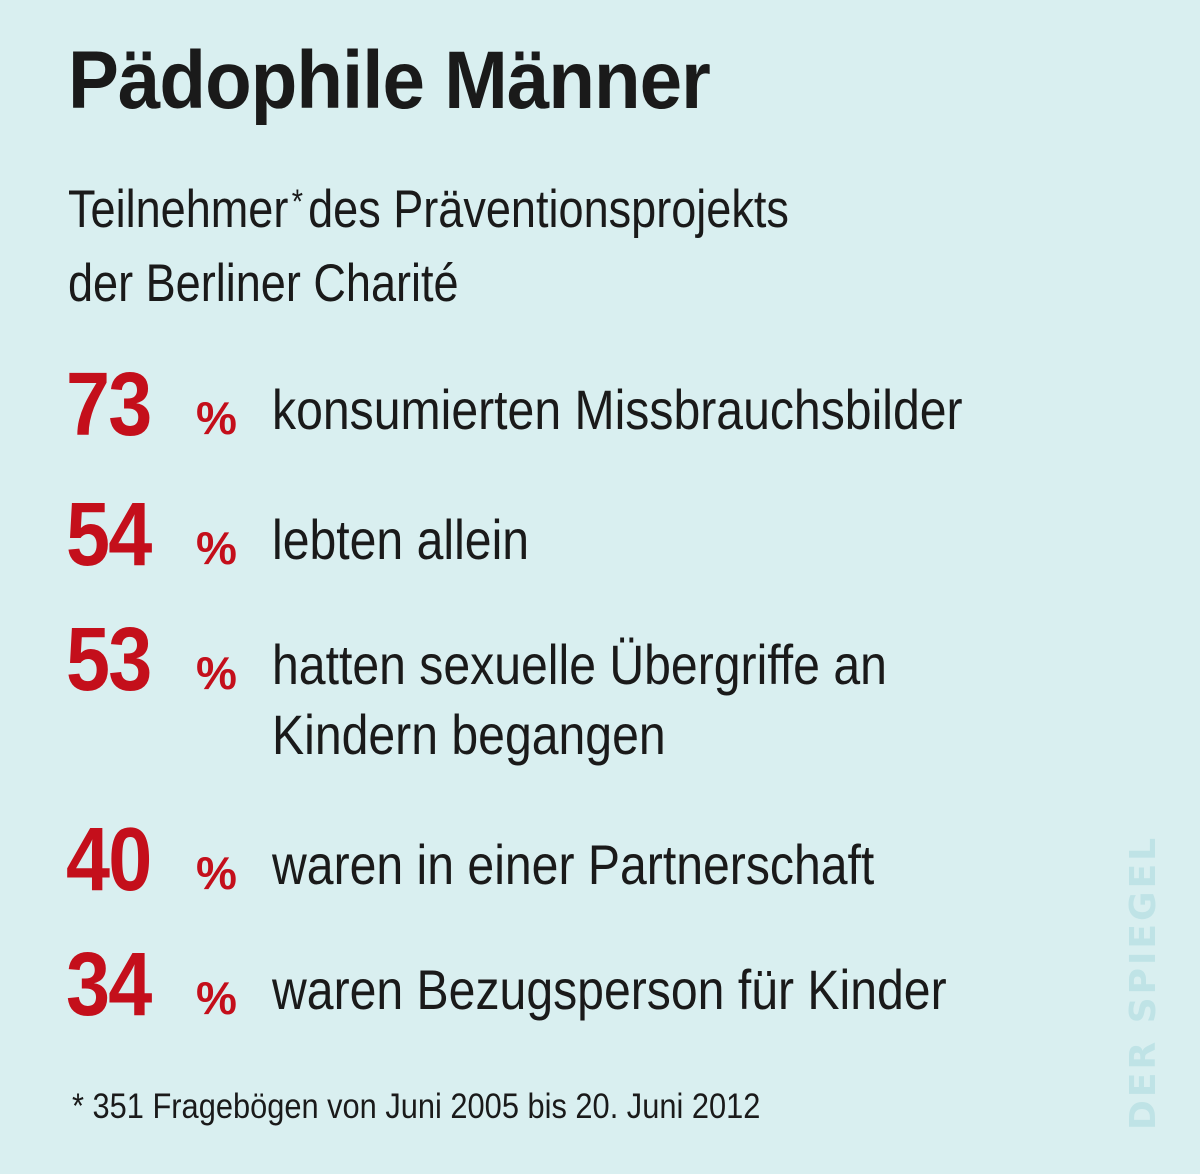  What do you see at coordinates (297, 202) in the screenshot?
I see `footnote-marker: *` at bounding box center [297, 202].